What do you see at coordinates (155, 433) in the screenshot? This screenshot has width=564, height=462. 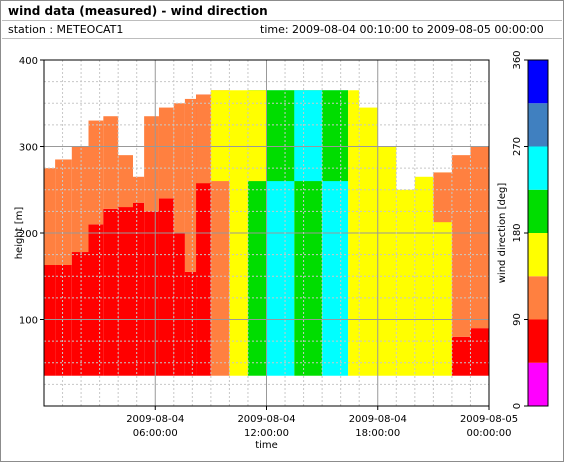 I see `x-tick-label-time: 06:00:00` at bounding box center [155, 433].